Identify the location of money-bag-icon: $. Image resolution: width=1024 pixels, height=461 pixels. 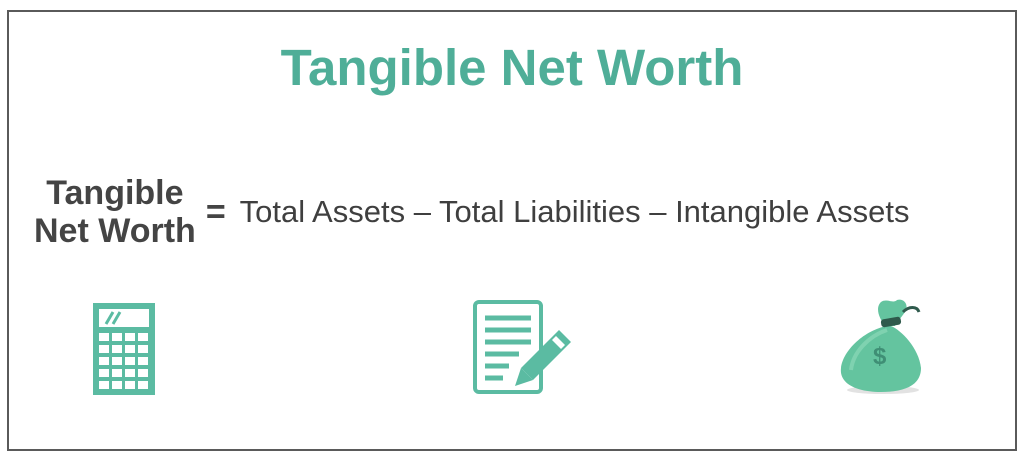
(880, 346).